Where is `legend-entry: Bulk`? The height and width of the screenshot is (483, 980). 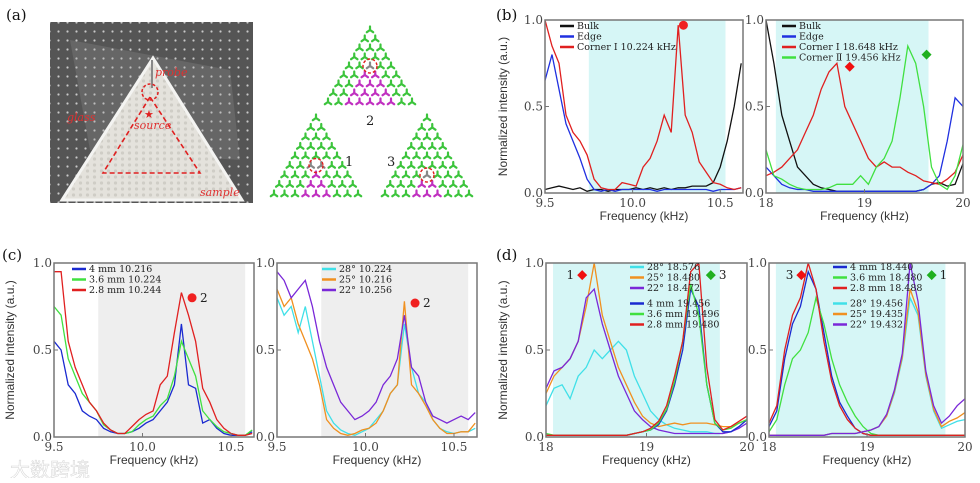 legend-entry: Bulk is located at coordinates (801, 26).